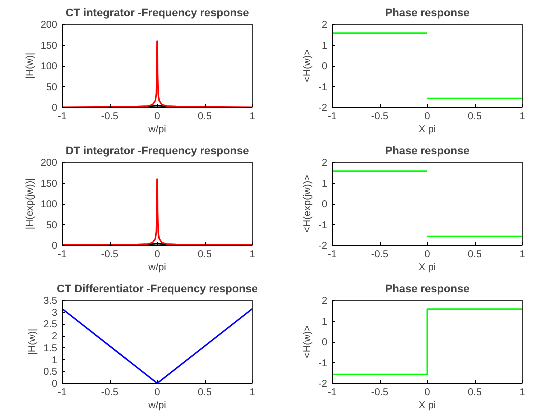 This screenshot has height=420, width=560. Describe the element at coordinates (55, 313) in the screenshot. I see `y-tick-label: 3` at that location.